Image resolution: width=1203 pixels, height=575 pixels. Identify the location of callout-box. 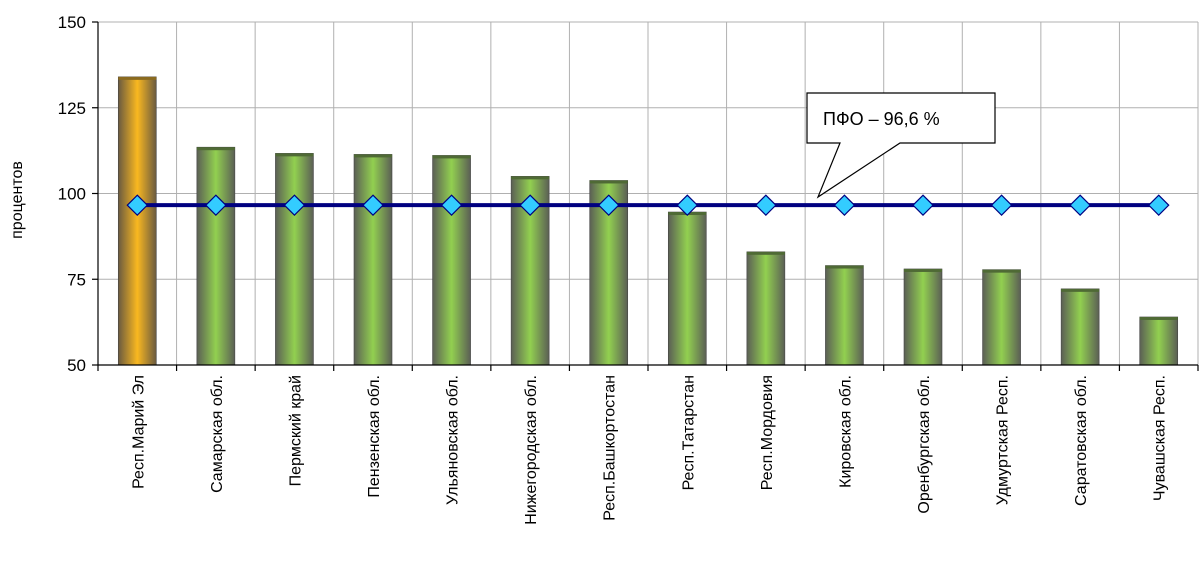
(901, 145).